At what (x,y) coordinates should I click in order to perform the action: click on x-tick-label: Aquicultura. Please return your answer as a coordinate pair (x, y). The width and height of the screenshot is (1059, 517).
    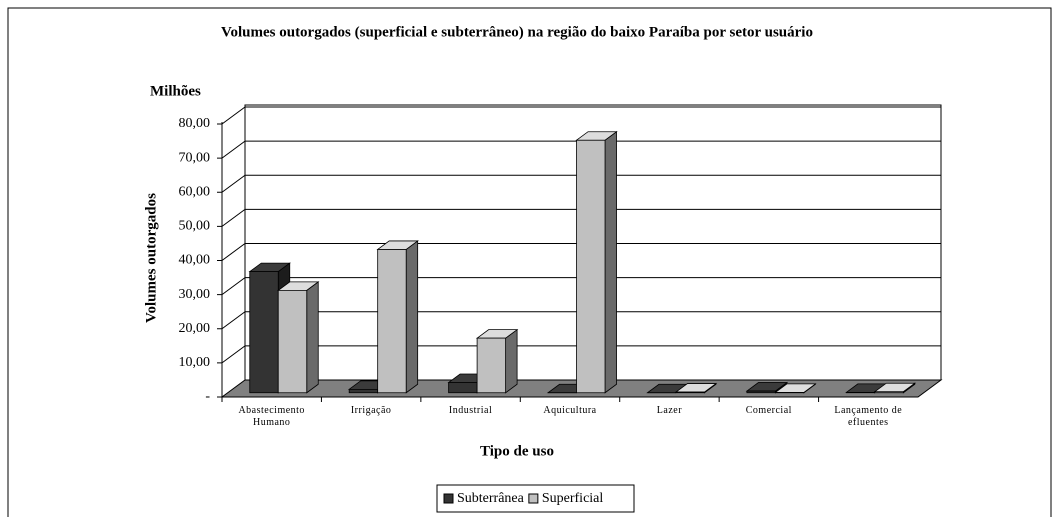
    Looking at the image, I should click on (570, 410).